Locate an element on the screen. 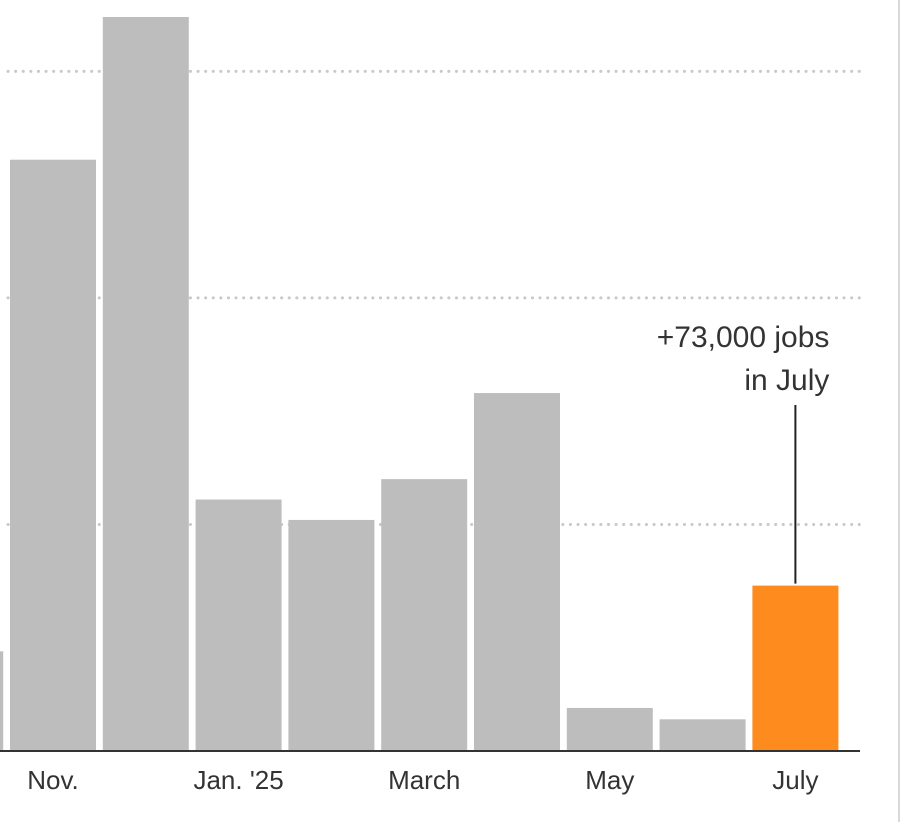 This screenshot has width=902, height=822. x-tick-label: Nov. is located at coordinates (53, 780).